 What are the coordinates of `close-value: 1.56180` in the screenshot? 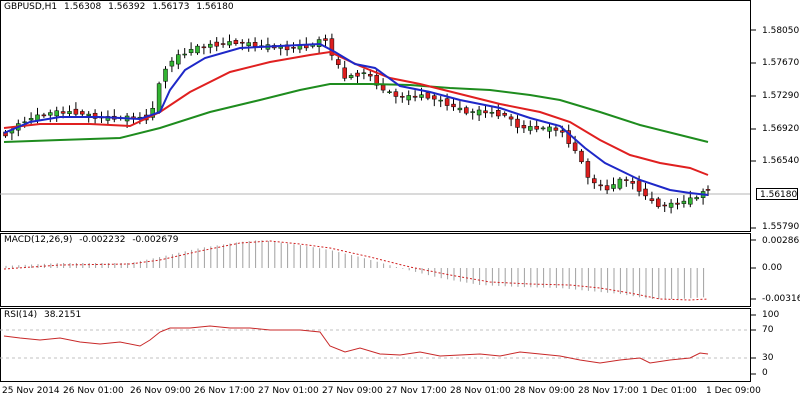 It's located at (215, 7).